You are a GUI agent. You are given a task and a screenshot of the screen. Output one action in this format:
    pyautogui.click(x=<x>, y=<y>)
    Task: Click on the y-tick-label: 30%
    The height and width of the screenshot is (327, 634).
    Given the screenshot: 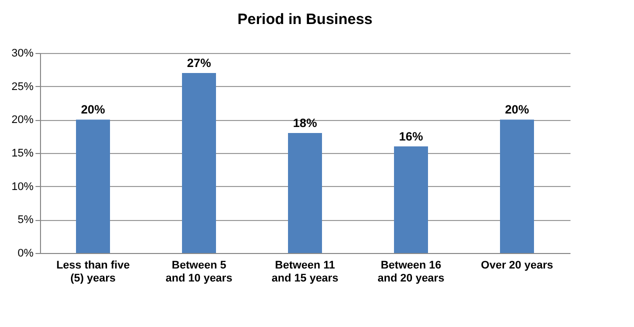 What is the action you would take?
    pyautogui.click(x=22, y=54)
    